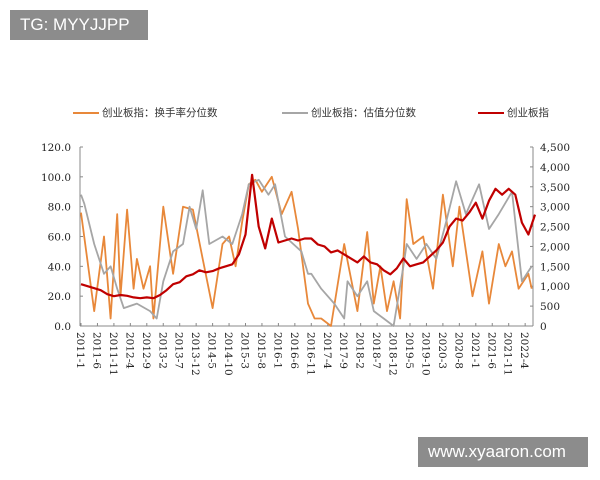 The image size is (600, 480). Describe the element at coordinates (79, 25) in the screenshot. I see `watermark-top-left: TG: MYYJJPP` at that location.